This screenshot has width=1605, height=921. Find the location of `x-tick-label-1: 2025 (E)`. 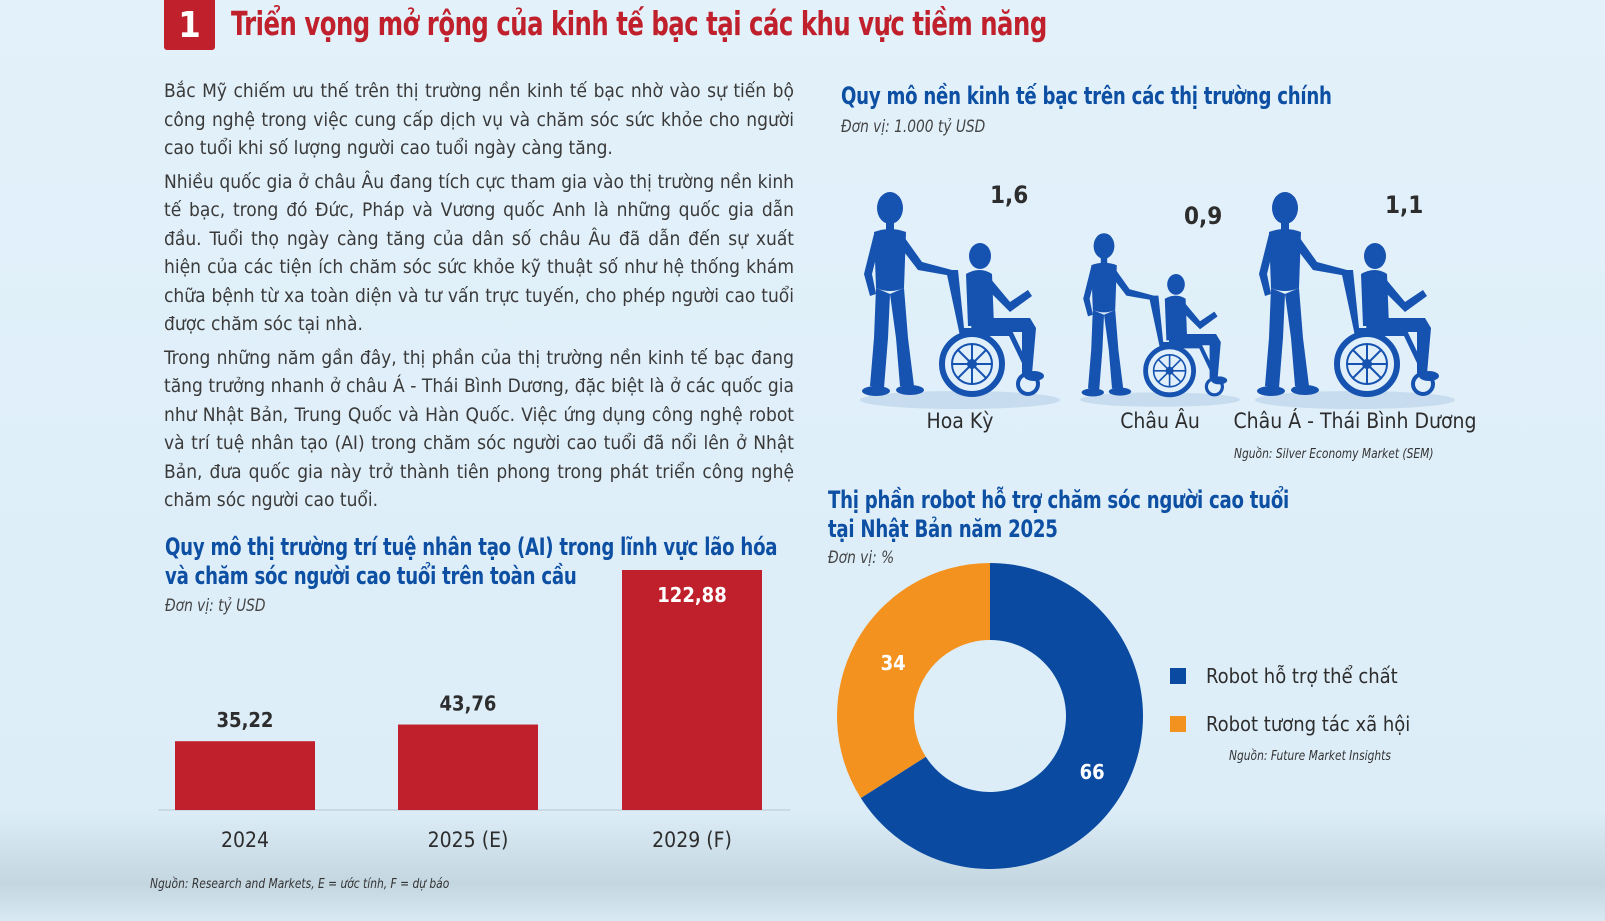

x-tick-label-1: 2025 (E) is located at coordinates (468, 840).